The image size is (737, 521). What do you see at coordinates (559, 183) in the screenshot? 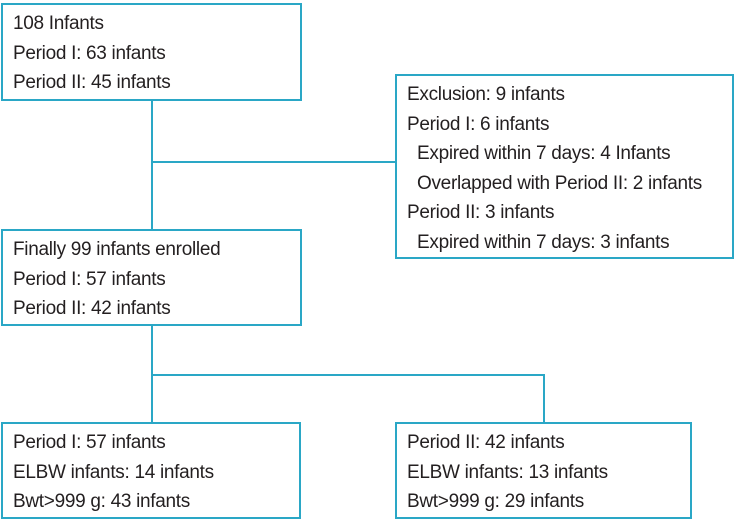
I see `box-line: Overlapped with Period II: 2 infants` at bounding box center [559, 183].